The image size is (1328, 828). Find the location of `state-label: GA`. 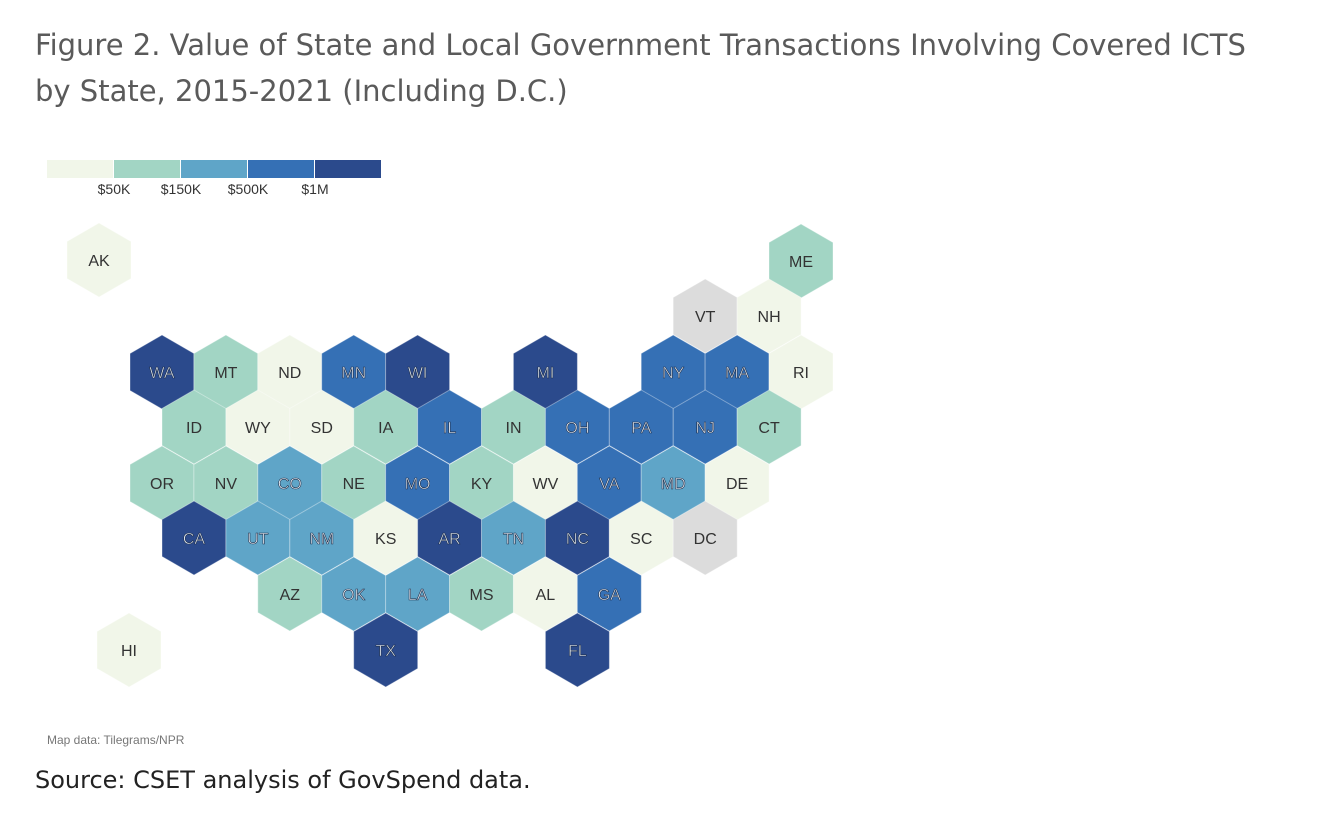

state-label: GA is located at coordinates (609, 595).